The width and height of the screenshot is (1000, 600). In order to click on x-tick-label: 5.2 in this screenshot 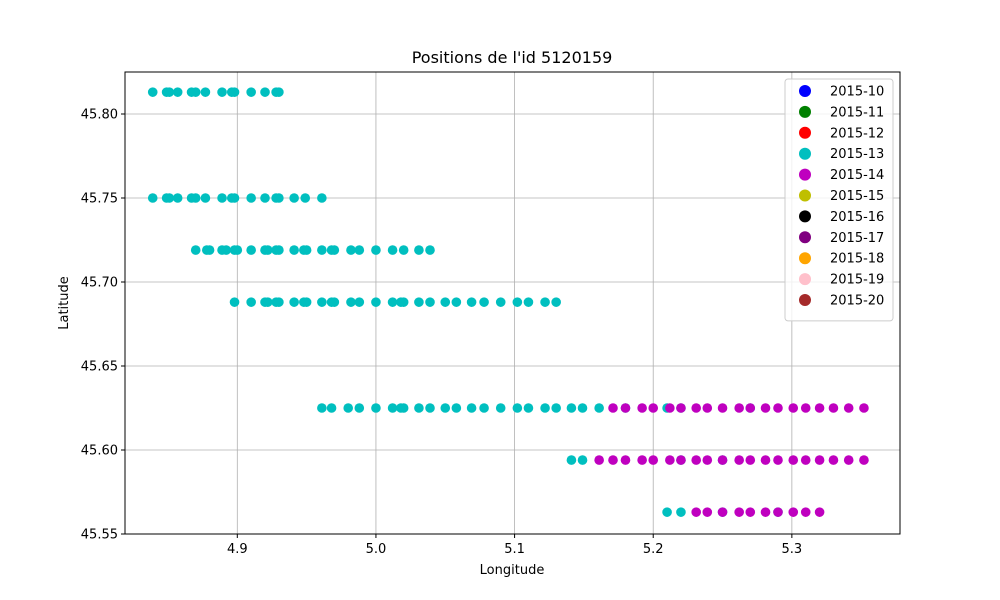, I will do `click(653, 549)`.